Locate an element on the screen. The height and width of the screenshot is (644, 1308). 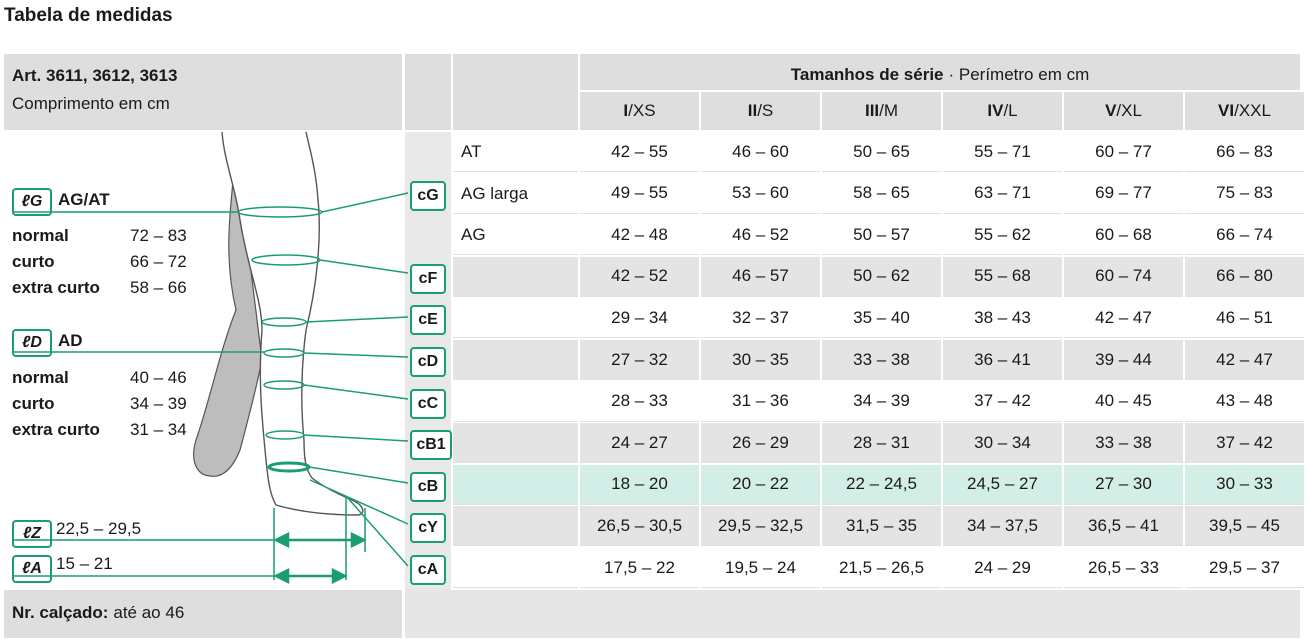
sizes-heading-bold: Tamanhos de série is located at coordinates (867, 74).